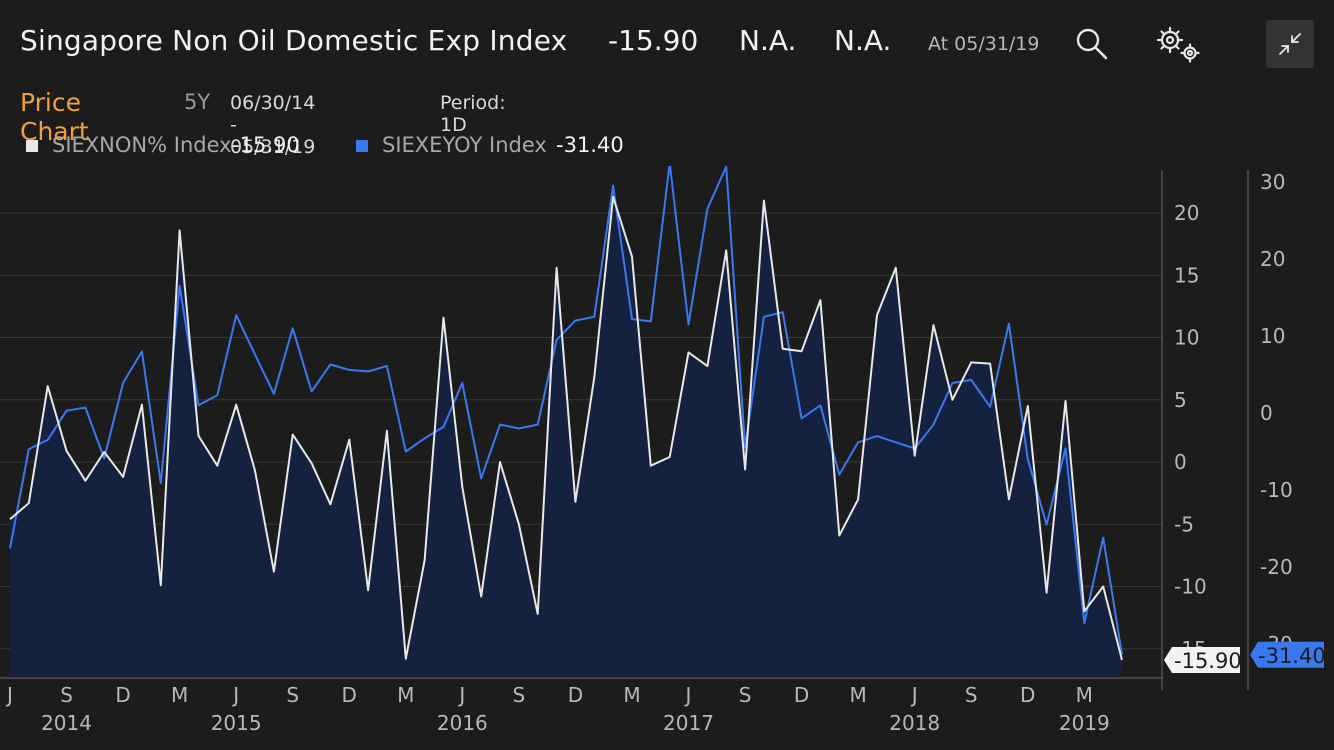 Image resolution: width=1334 pixels, height=750 pixels. I want to click on x-year-label: 2018, so click(914, 723).